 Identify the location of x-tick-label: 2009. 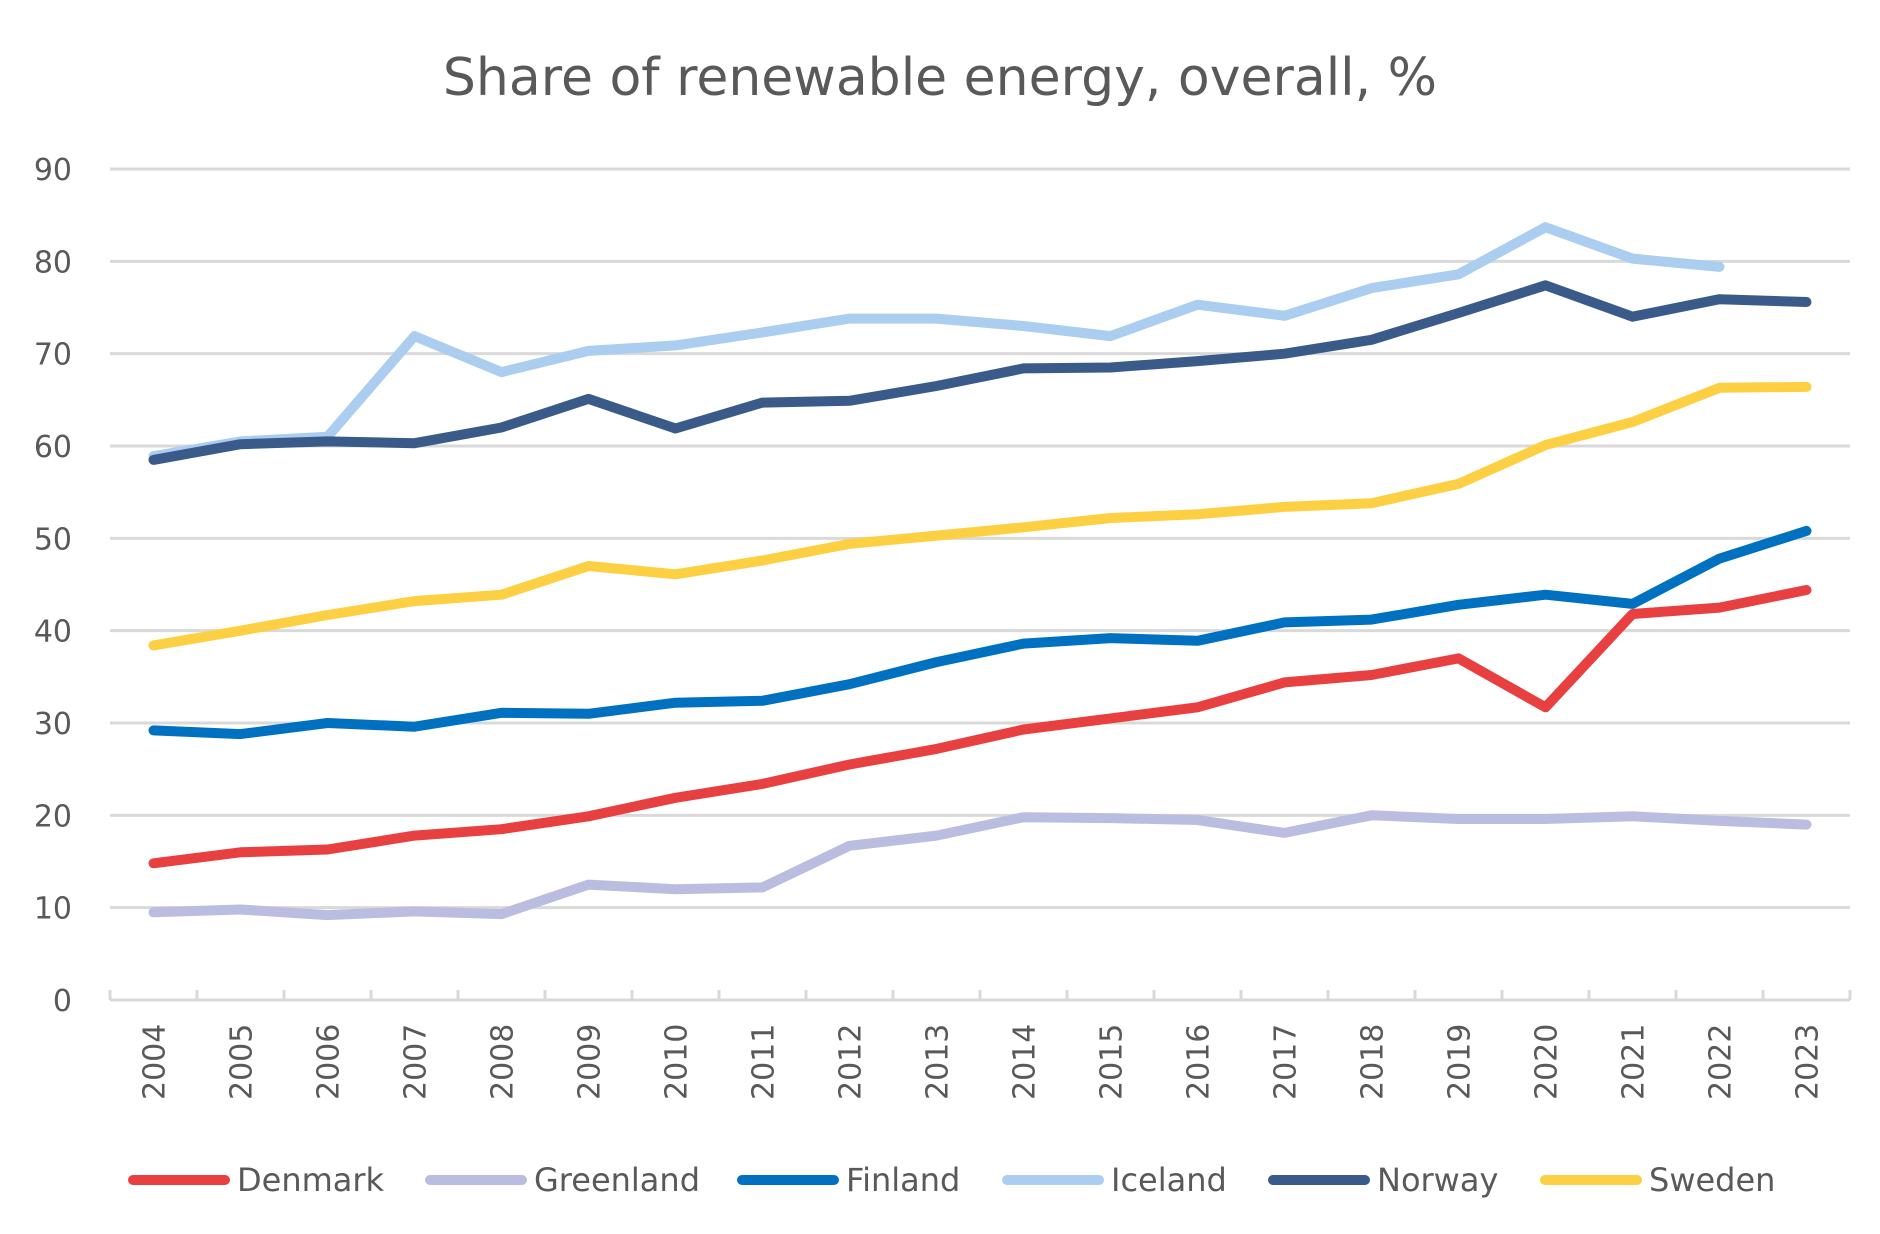
(590, 1062).